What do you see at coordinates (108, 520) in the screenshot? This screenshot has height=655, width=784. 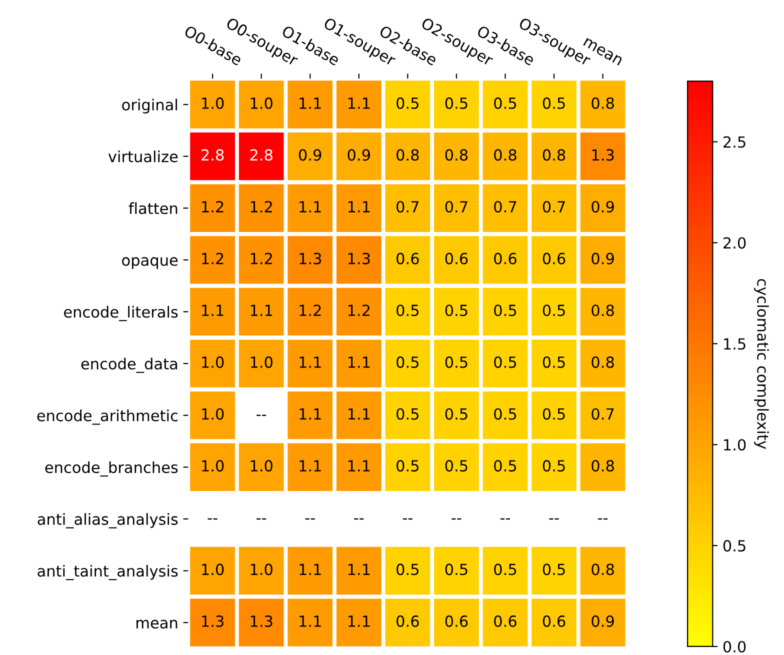 I see `y-tick-label: anti_alias_analysis` at bounding box center [108, 520].